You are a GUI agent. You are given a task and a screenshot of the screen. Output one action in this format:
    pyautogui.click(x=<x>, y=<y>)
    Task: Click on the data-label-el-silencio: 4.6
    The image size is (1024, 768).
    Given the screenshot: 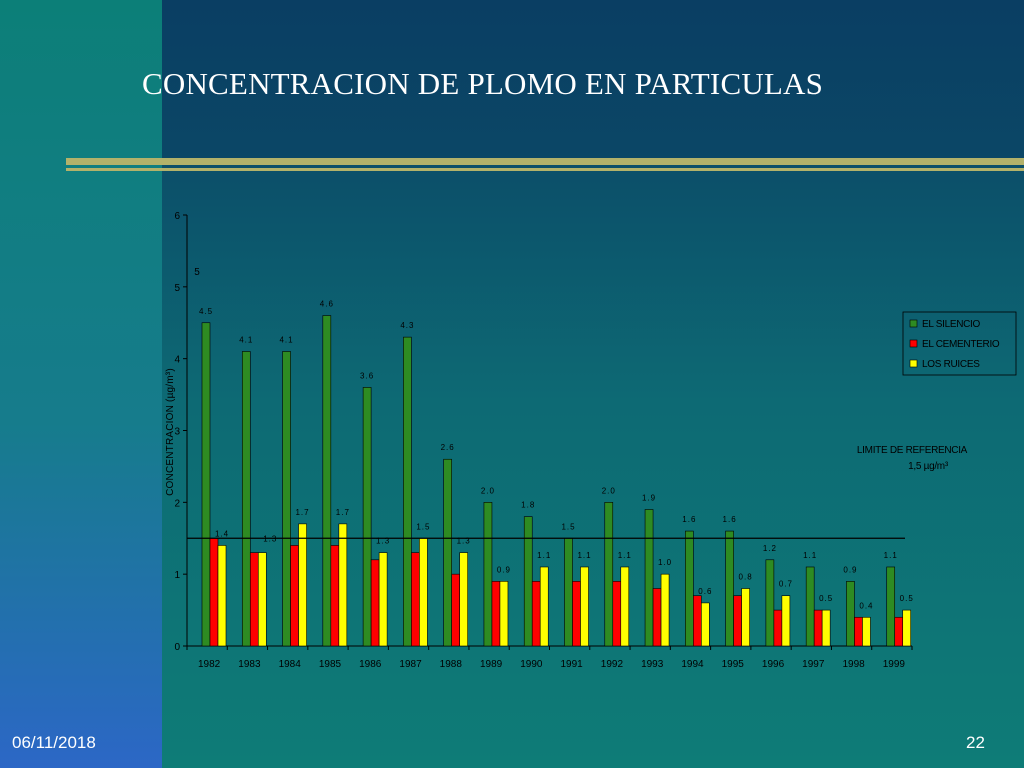 What is the action you would take?
    pyautogui.click(x=327, y=304)
    